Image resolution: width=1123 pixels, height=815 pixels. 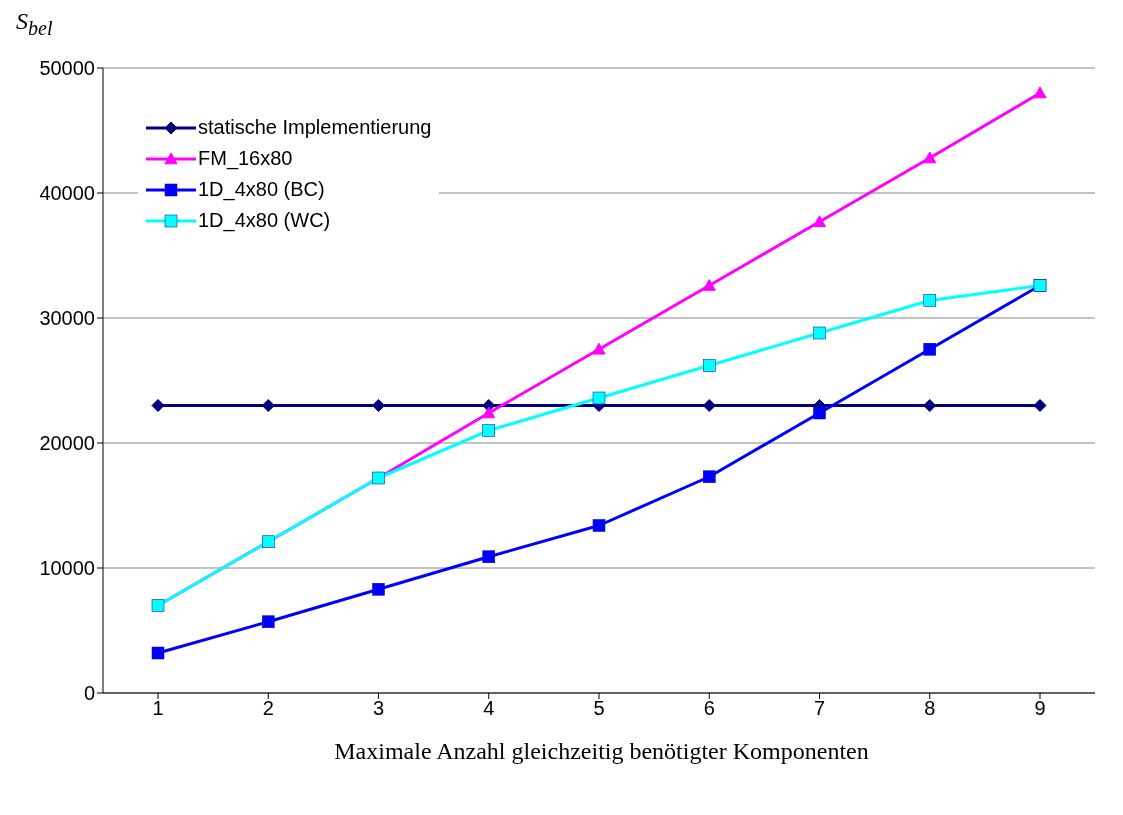 I want to click on legend-label: 1D_4x80 (BC), so click(x=261, y=189).